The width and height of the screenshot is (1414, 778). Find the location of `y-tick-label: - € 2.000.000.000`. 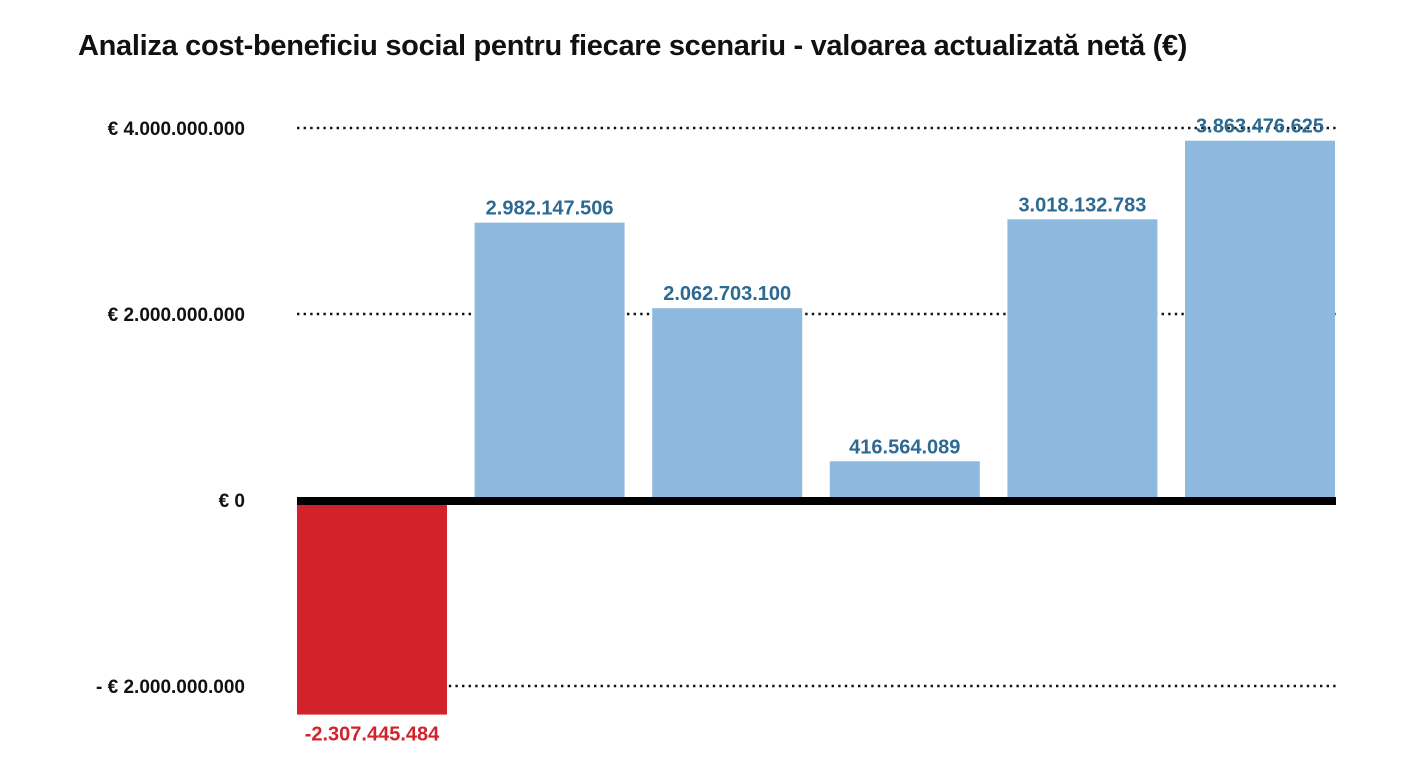

y-tick-label: - € 2.000.000.000 is located at coordinates (170, 687).